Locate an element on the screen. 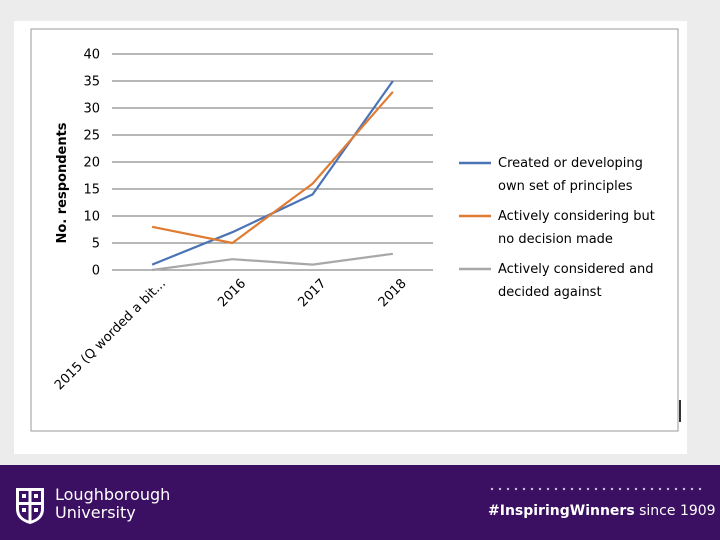 The height and width of the screenshot is (540, 720). footer-tagline: #InspiringWinners since 1909 is located at coordinates (602, 511).